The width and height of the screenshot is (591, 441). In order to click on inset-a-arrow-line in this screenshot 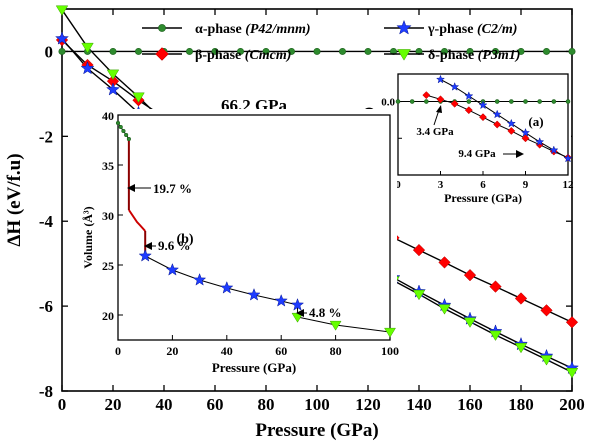, I will do `click(436, 117)`.